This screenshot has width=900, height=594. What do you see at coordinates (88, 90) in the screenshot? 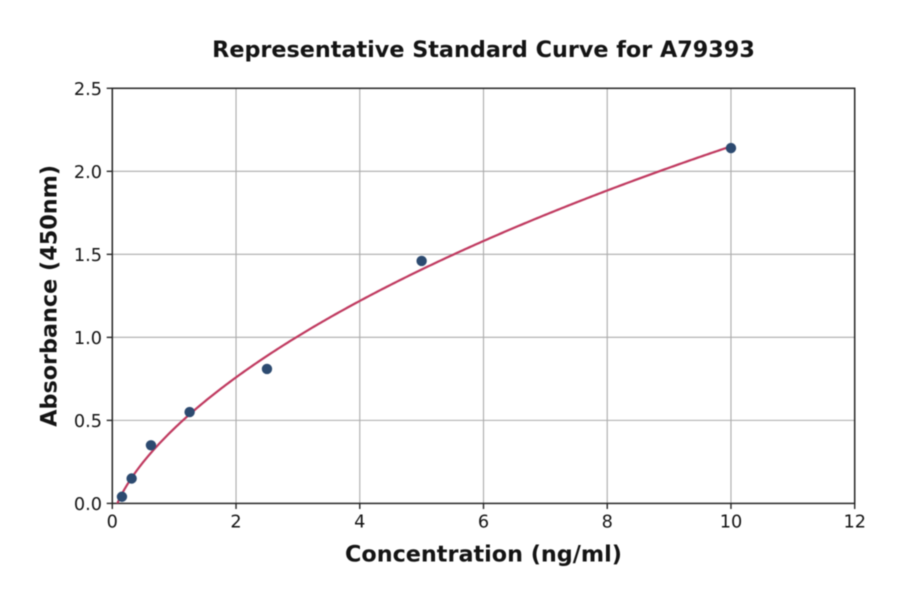
I see `y-tick-label: 2.5` at bounding box center [88, 90].